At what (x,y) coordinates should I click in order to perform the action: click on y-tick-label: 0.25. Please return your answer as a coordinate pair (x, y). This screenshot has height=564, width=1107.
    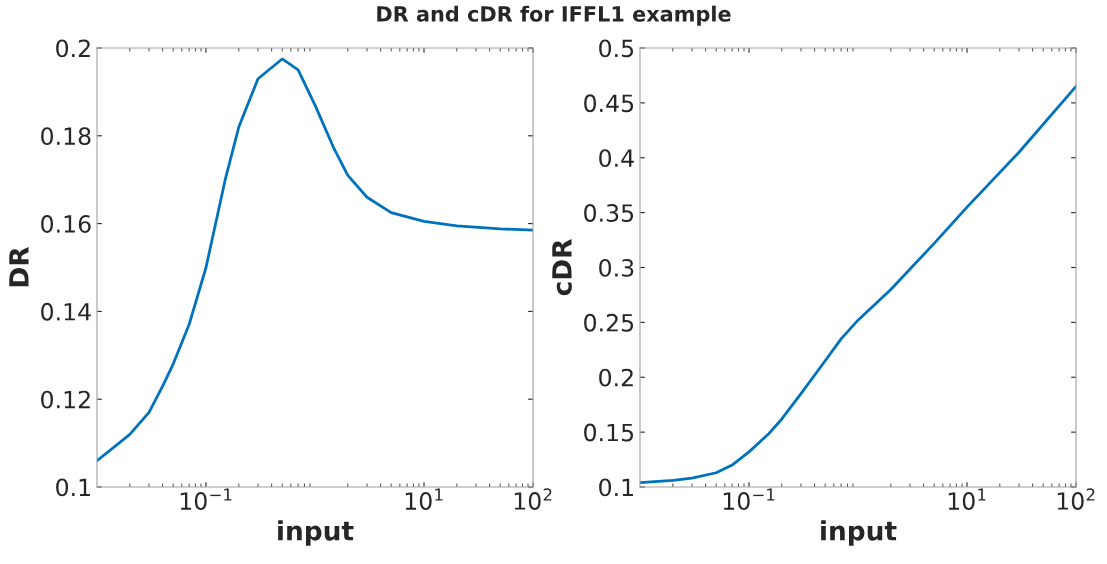
    Looking at the image, I should click on (609, 322).